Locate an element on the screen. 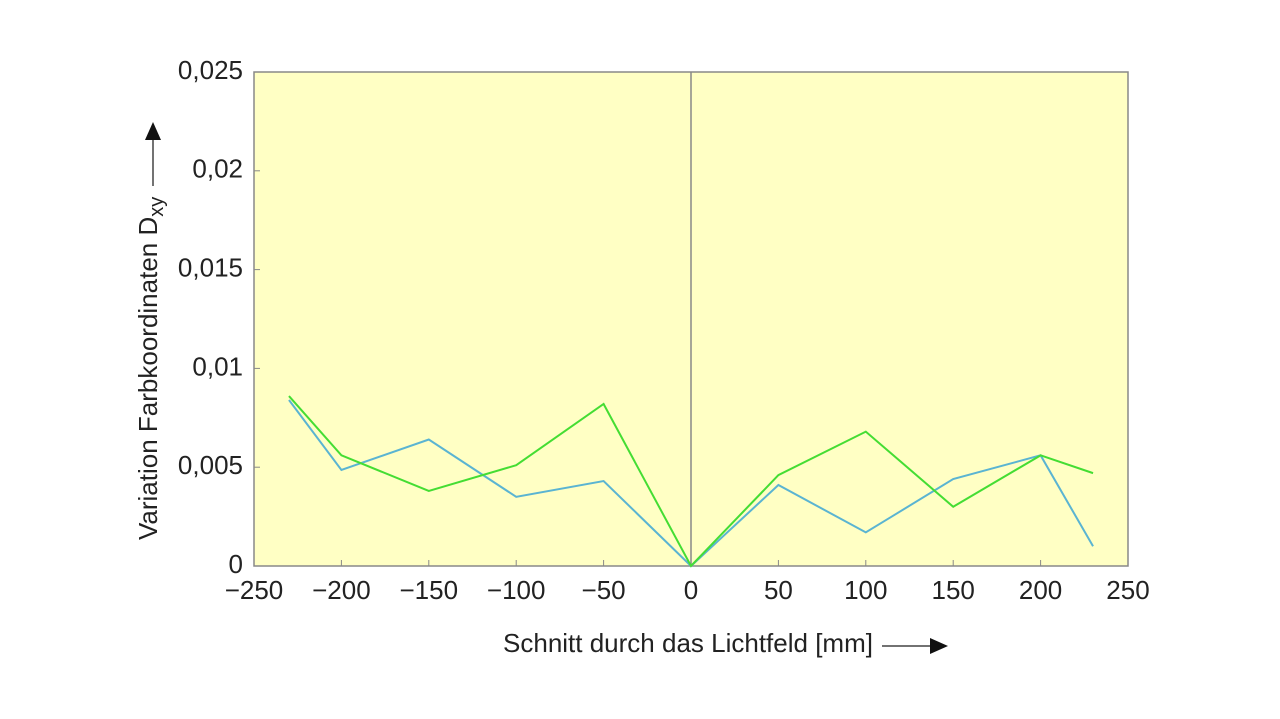 The width and height of the screenshot is (1280, 719). x-tick-label: 200 is located at coordinates (1040, 590).